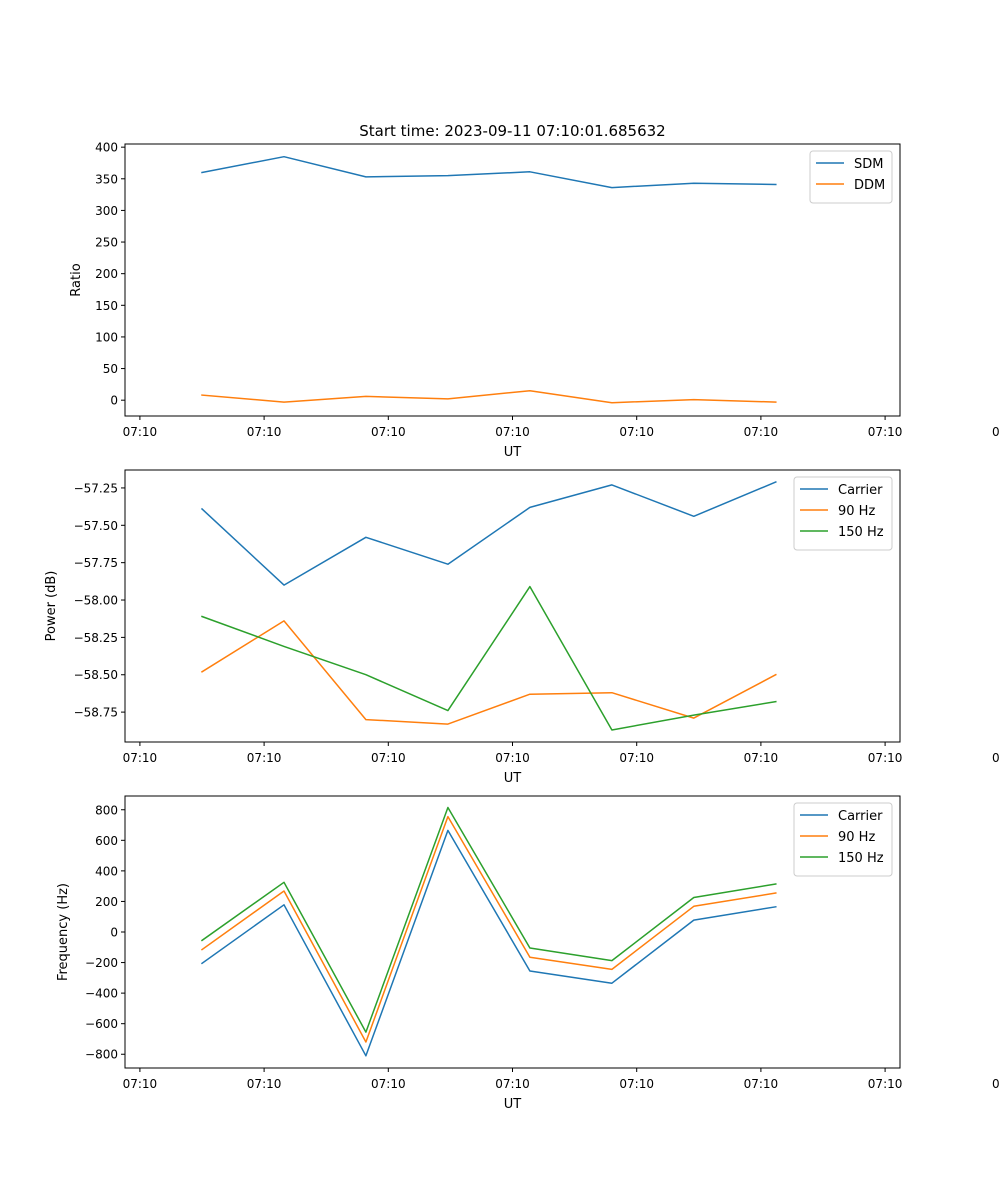 The image size is (1000, 1200). I want to click on y-tick-label: −800, so click(101, 1055).